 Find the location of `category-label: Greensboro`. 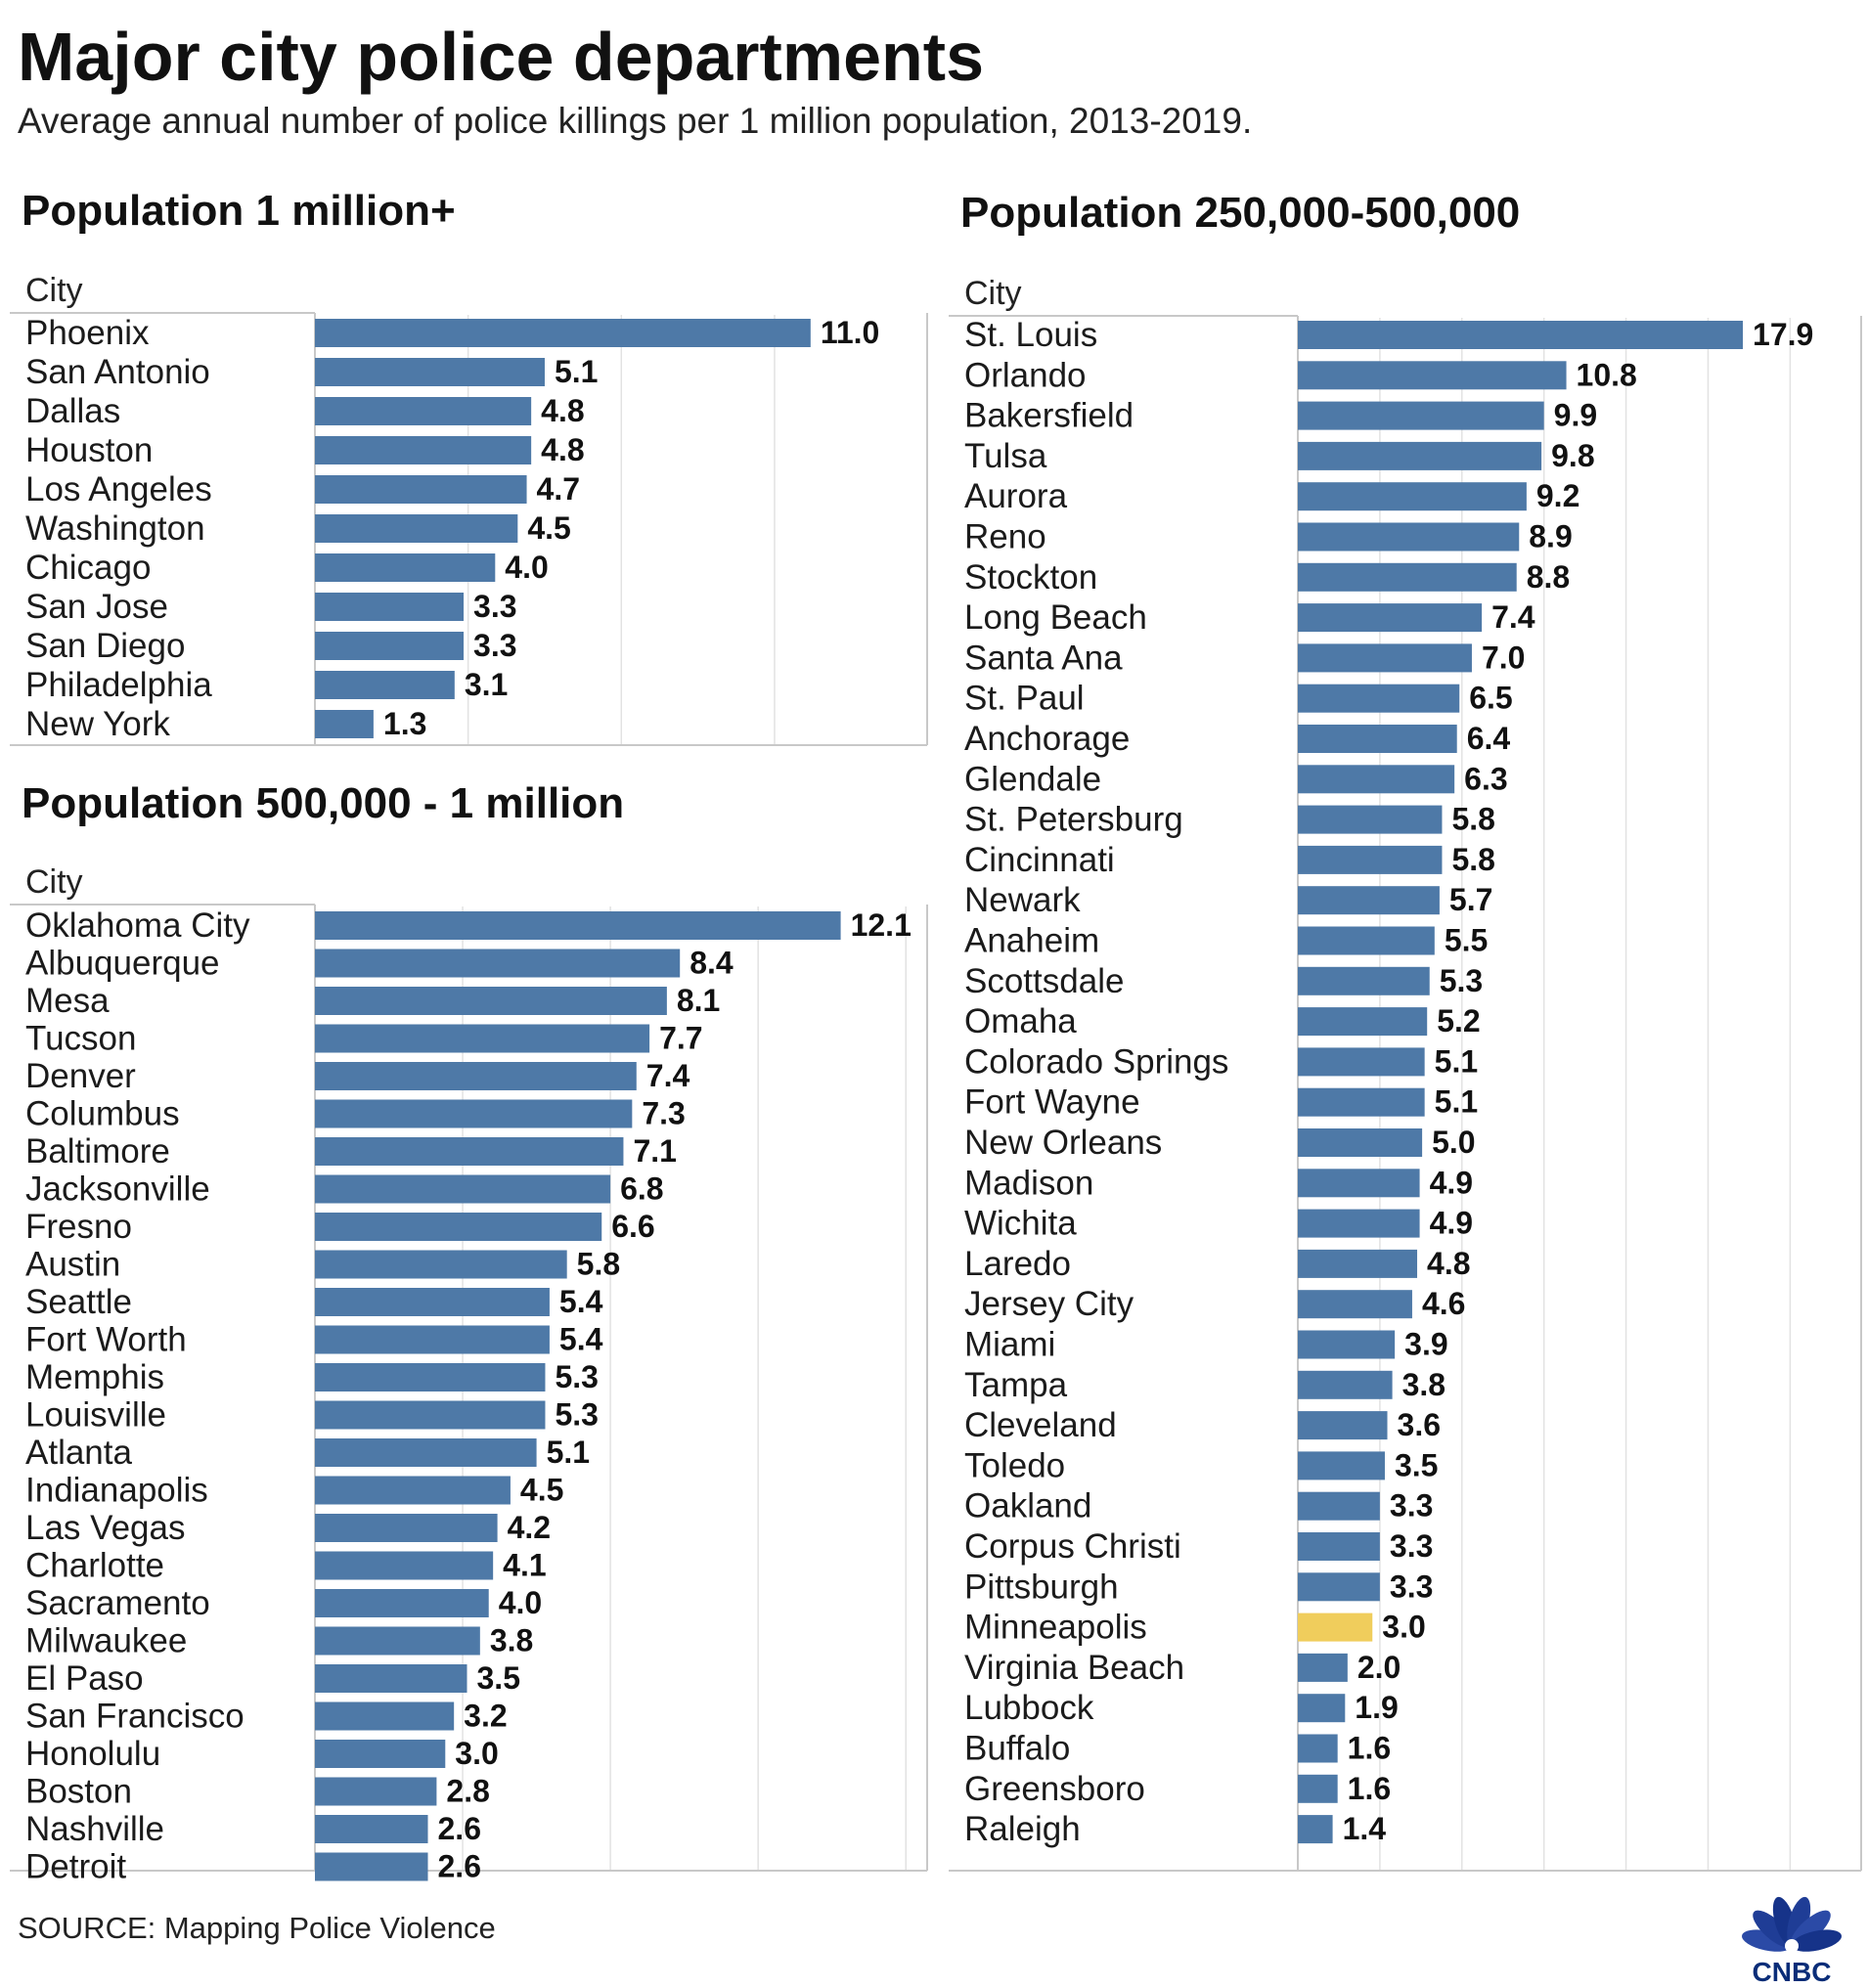

category-label: Greensboro is located at coordinates (1054, 1789).